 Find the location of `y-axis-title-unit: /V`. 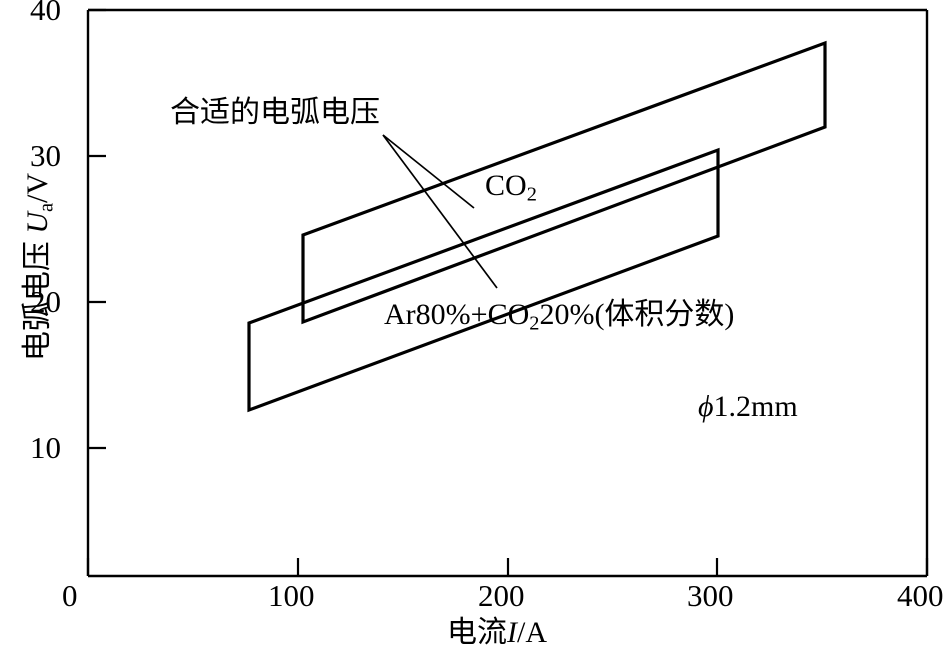

y-axis-title-unit: /V is located at coordinates (37, 187).